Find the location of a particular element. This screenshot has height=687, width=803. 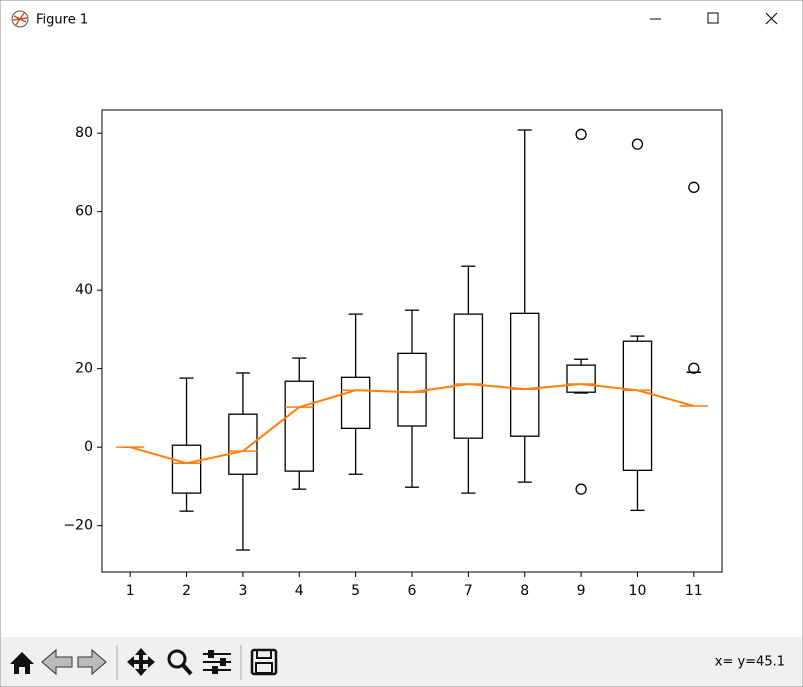

pan-button is located at coordinates (141, 662).